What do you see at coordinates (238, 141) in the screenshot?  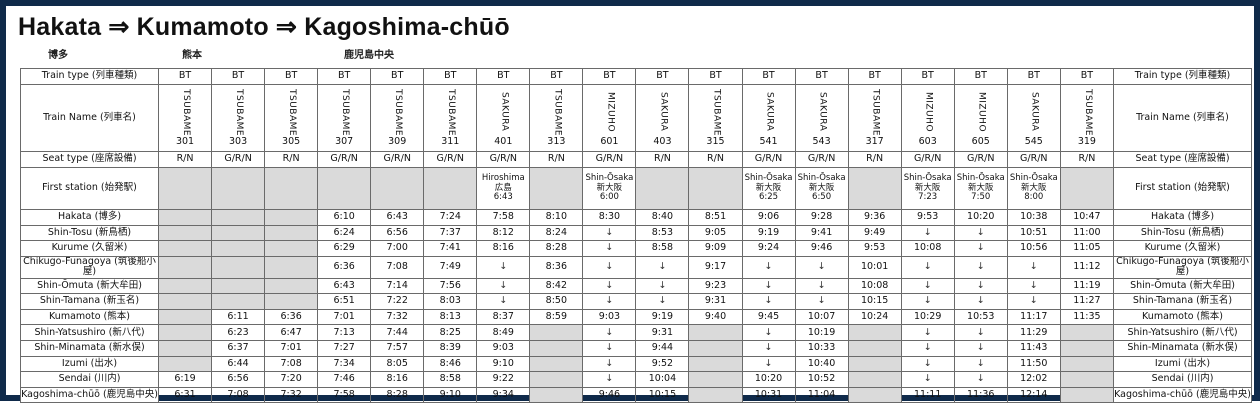 I see `train-number: 303` at bounding box center [238, 141].